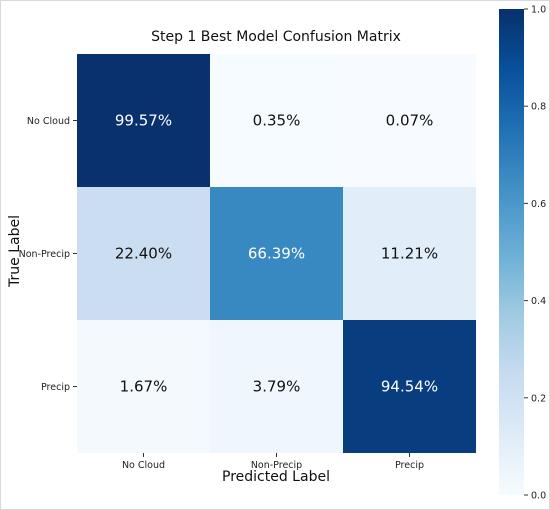 This screenshot has width=550, height=510. What do you see at coordinates (538, 10) in the screenshot?
I see `colorbar-tick-label: 1.0` at bounding box center [538, 10].